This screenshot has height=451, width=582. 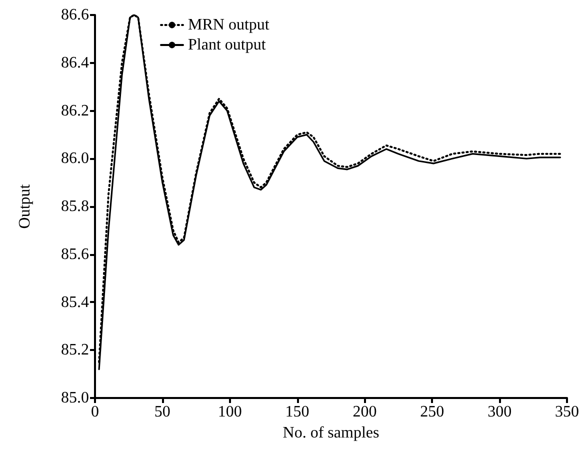 What do you see at coordinates (227, 45) in the screenshot?
I see `legend-label: Plant output` at bounding box center [227, 45].